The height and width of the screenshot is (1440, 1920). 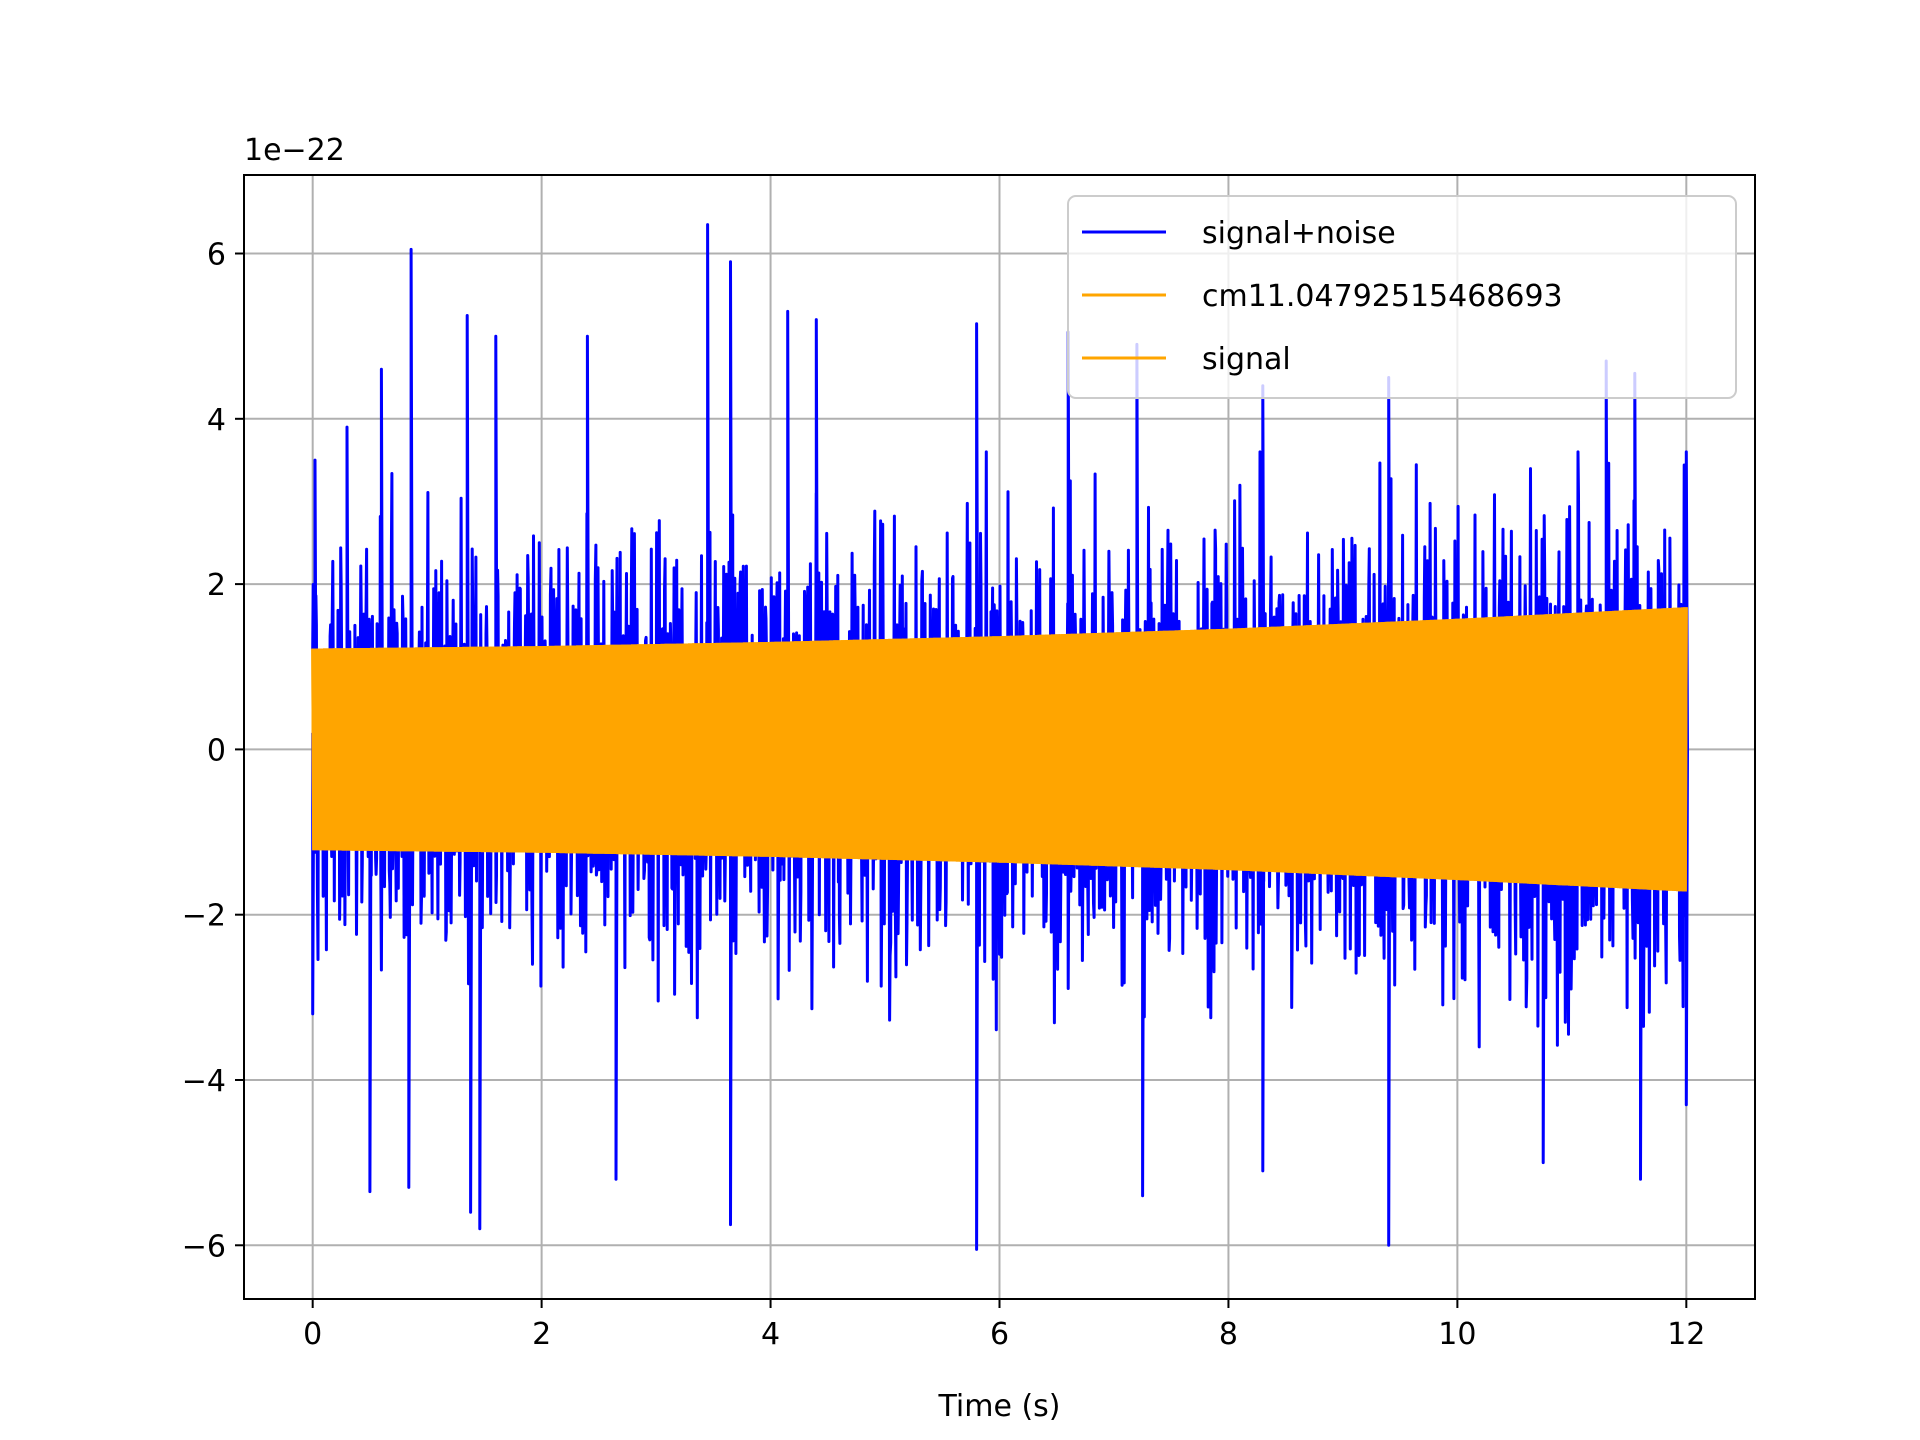 What do you see at coordinates (1228, 1334) in the screenshot?
I see `x-tick-label: 8` at bounding box center [1228, 1334].